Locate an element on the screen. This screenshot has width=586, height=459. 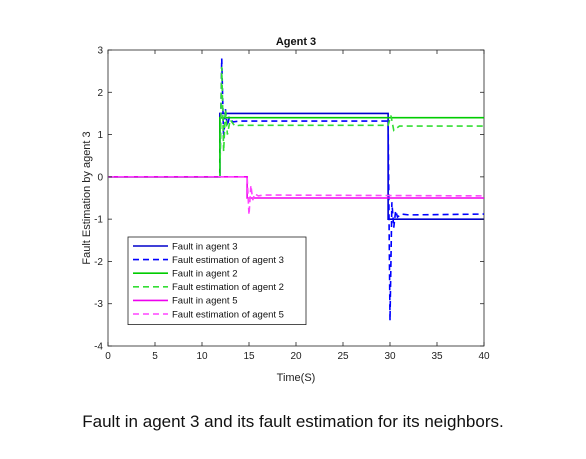
y-tick-label: -1 is located at coordinates (98, 220).